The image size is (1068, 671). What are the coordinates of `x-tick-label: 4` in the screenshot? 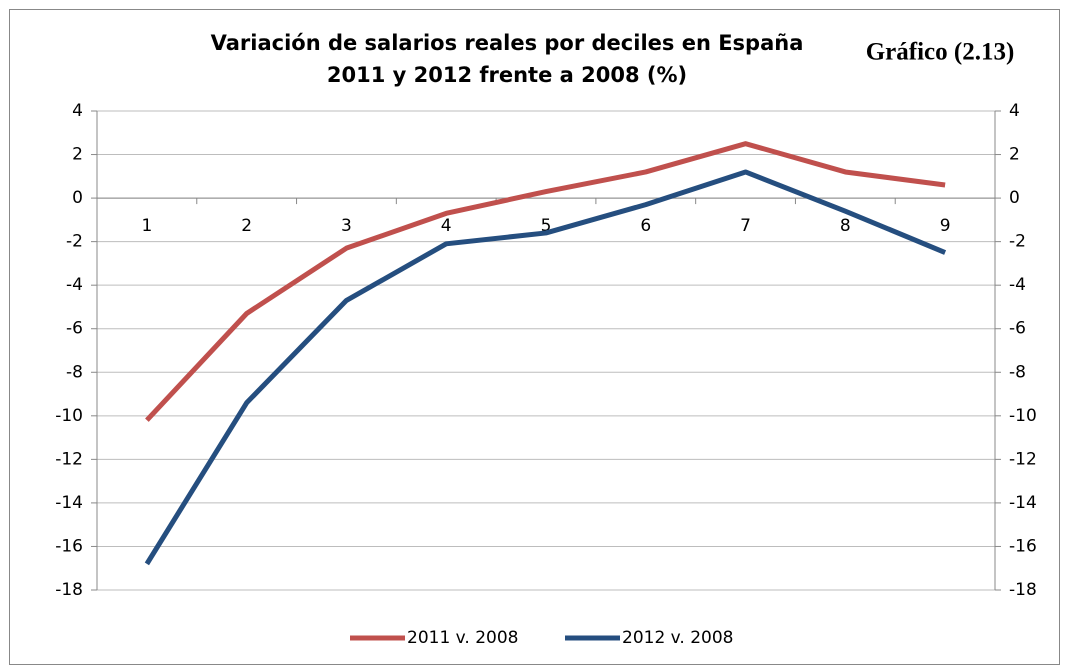 It's located at (446, 226).